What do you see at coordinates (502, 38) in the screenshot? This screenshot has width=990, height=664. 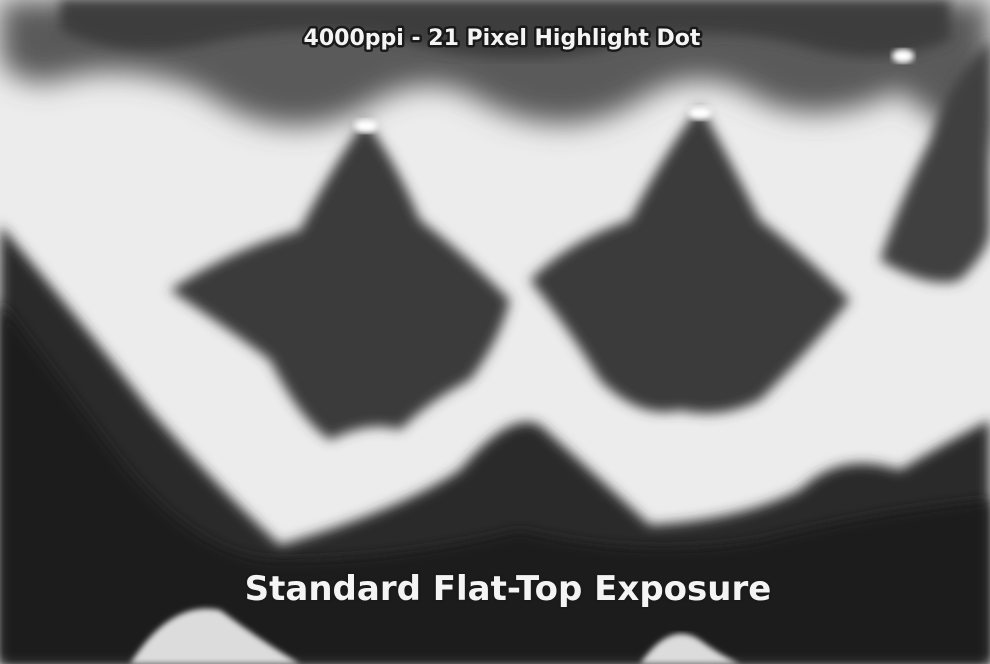 I see `caption-top: 4000ppi - 21 Pixel Highlight Dot` at bounding box center [502, 38].